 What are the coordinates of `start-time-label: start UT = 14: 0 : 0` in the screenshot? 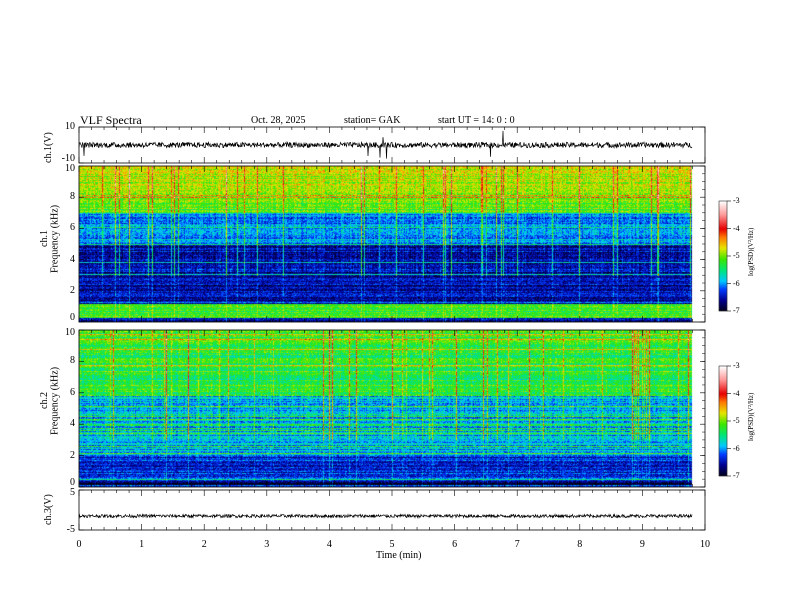 It's located at (476, 120).